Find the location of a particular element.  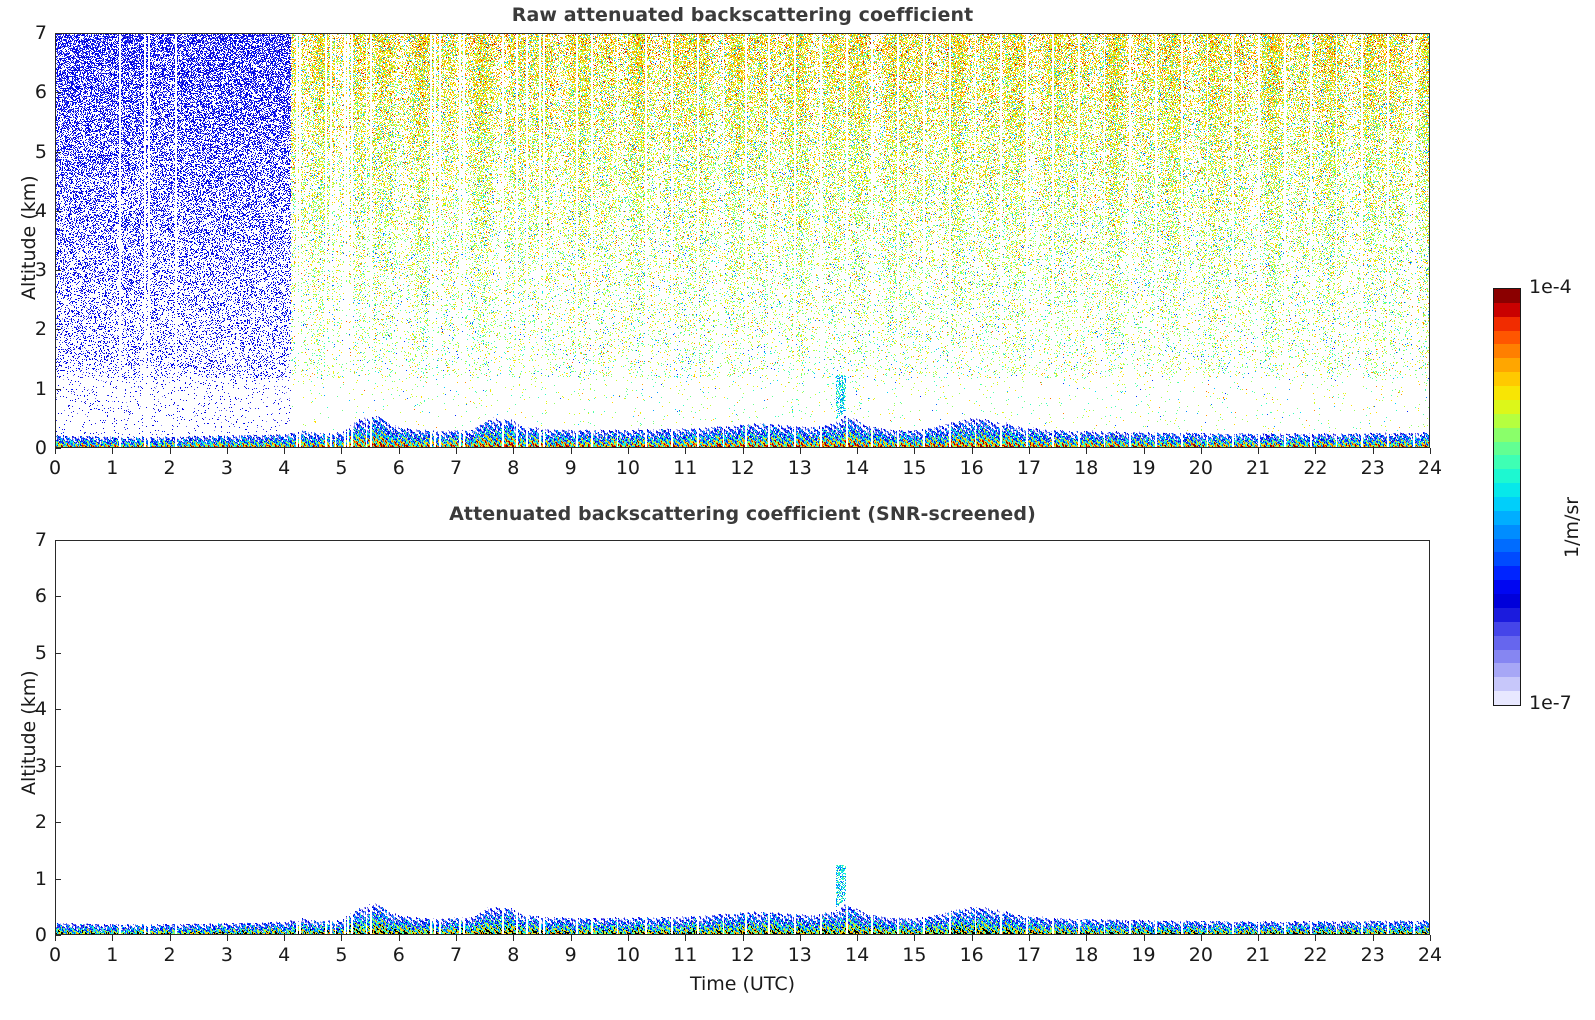

x-tick-label: 18 is located at coordinates (1086, 955).